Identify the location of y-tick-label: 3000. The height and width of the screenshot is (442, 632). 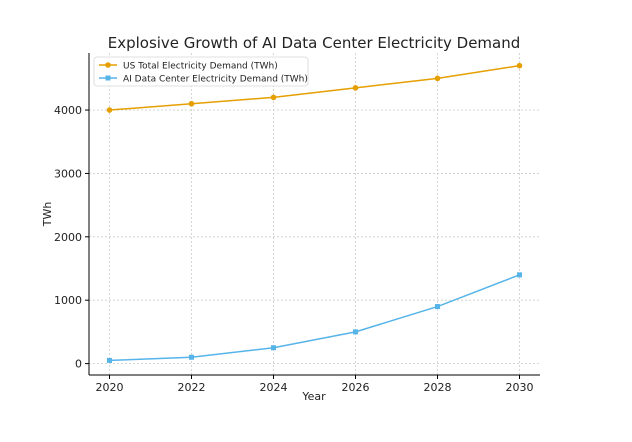
(68, 173).